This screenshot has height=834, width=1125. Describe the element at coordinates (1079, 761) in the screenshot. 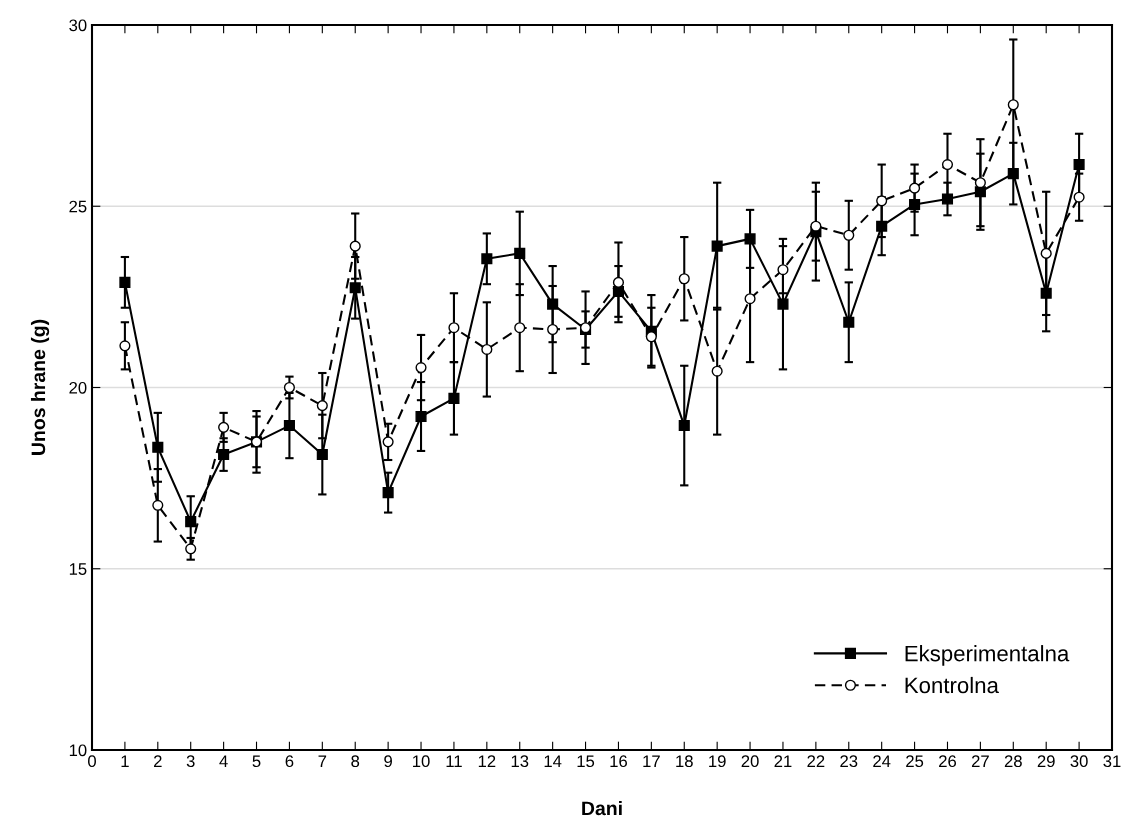

I see `x-tick-label: 30` at that location.